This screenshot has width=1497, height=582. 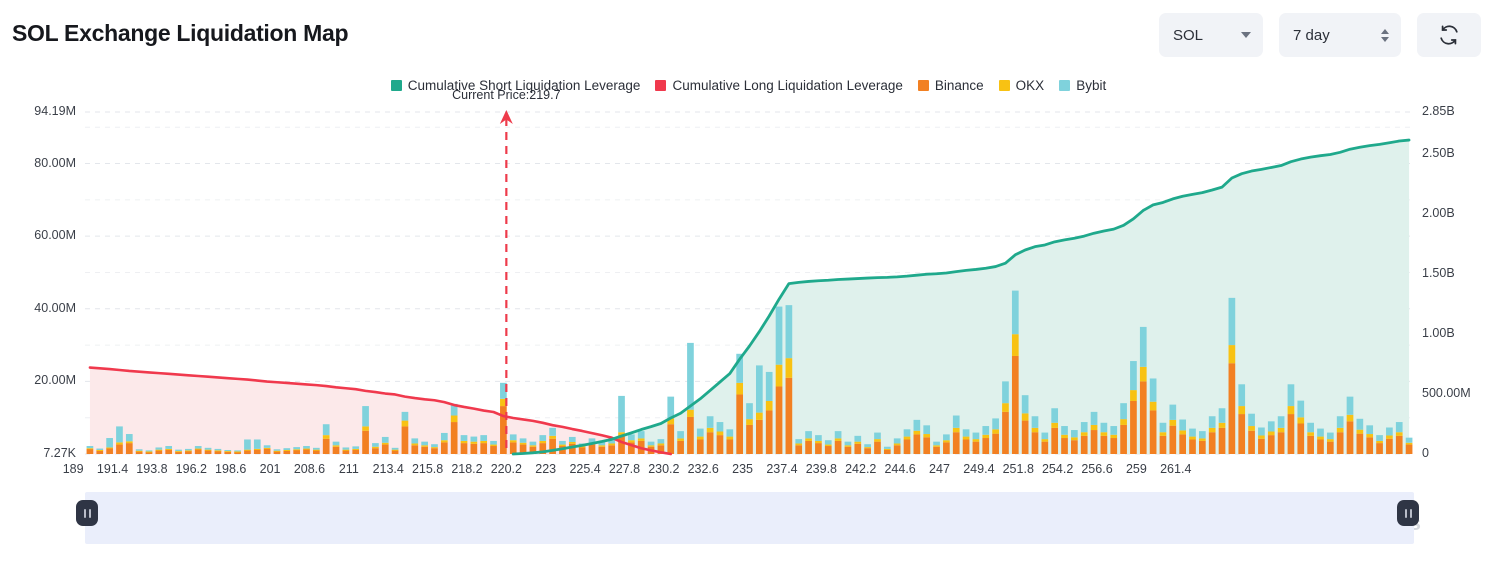 What do you see at coordinates (87, 513) in the screenshot?
I see `brush-handle-left` at bounding box center [87, 513].